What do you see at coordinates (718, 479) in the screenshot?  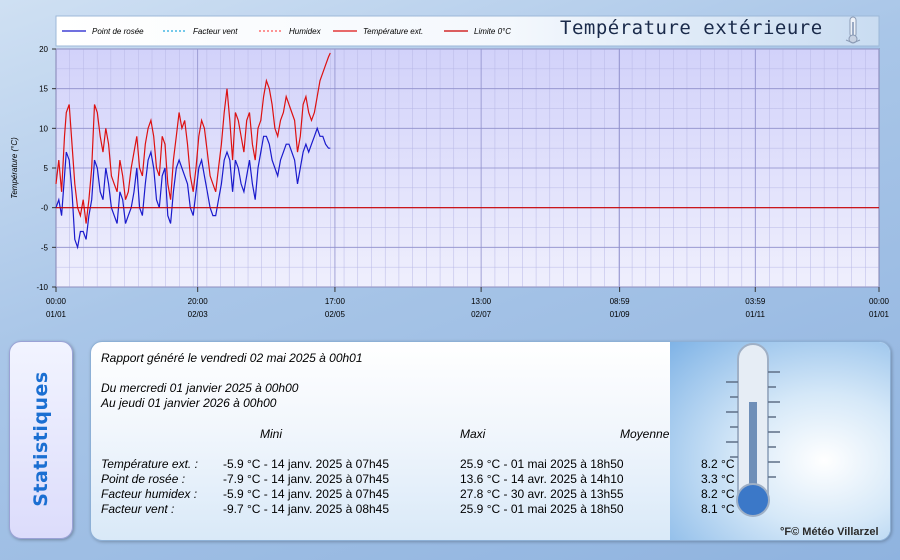 I see `stats-row-moyenne: 3.3 °C` at bounding box center [718, 479].